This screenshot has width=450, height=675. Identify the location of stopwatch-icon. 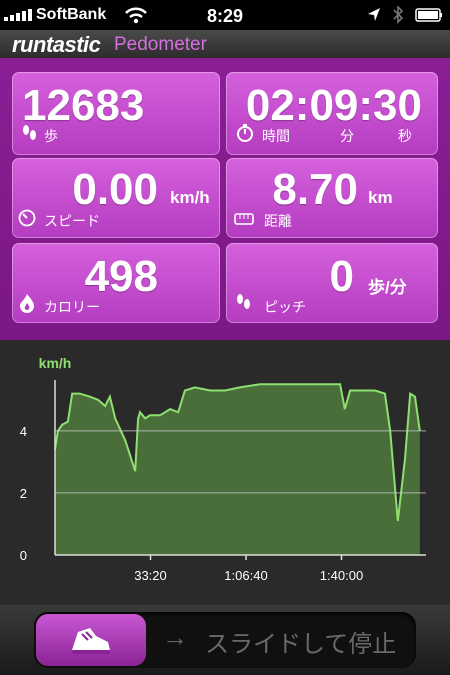
(245, 133).